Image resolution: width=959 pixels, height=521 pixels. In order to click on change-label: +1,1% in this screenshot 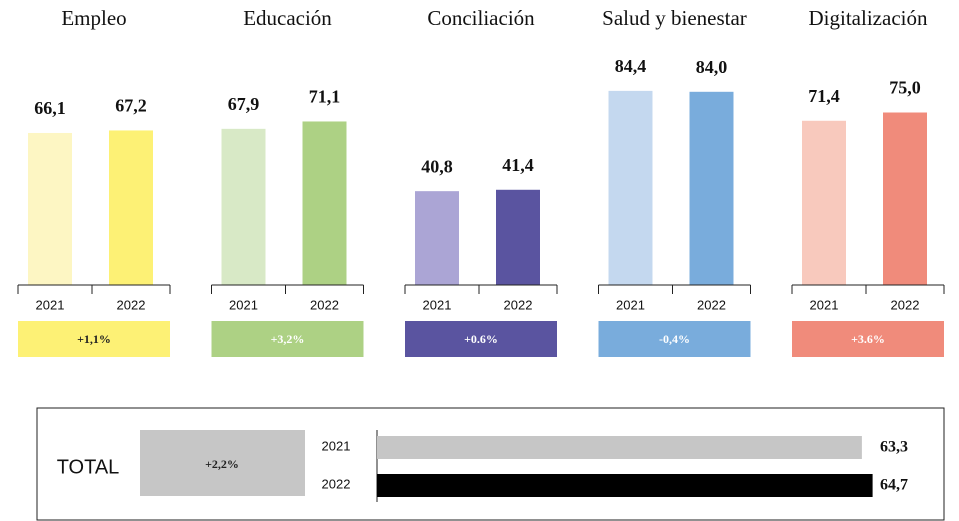, I will do `click(94, 339)`.